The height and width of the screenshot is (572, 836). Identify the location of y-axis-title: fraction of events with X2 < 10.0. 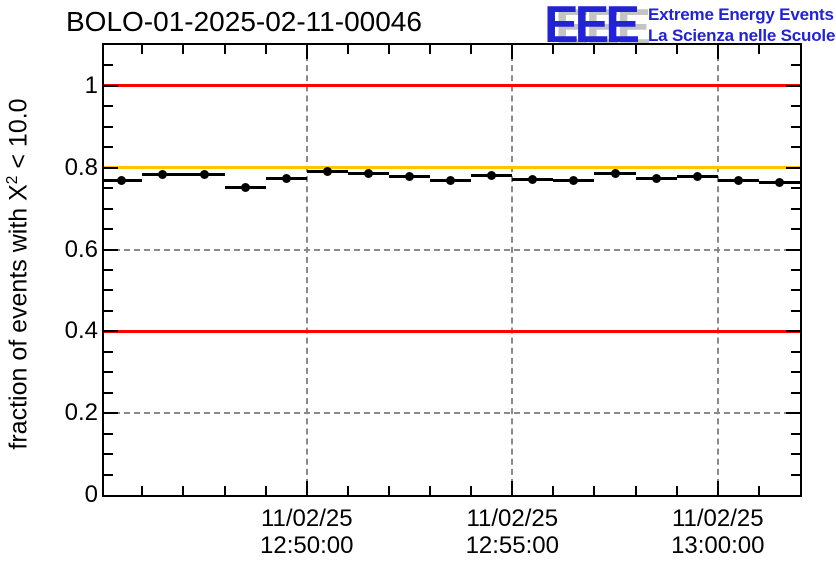
(21, 274).